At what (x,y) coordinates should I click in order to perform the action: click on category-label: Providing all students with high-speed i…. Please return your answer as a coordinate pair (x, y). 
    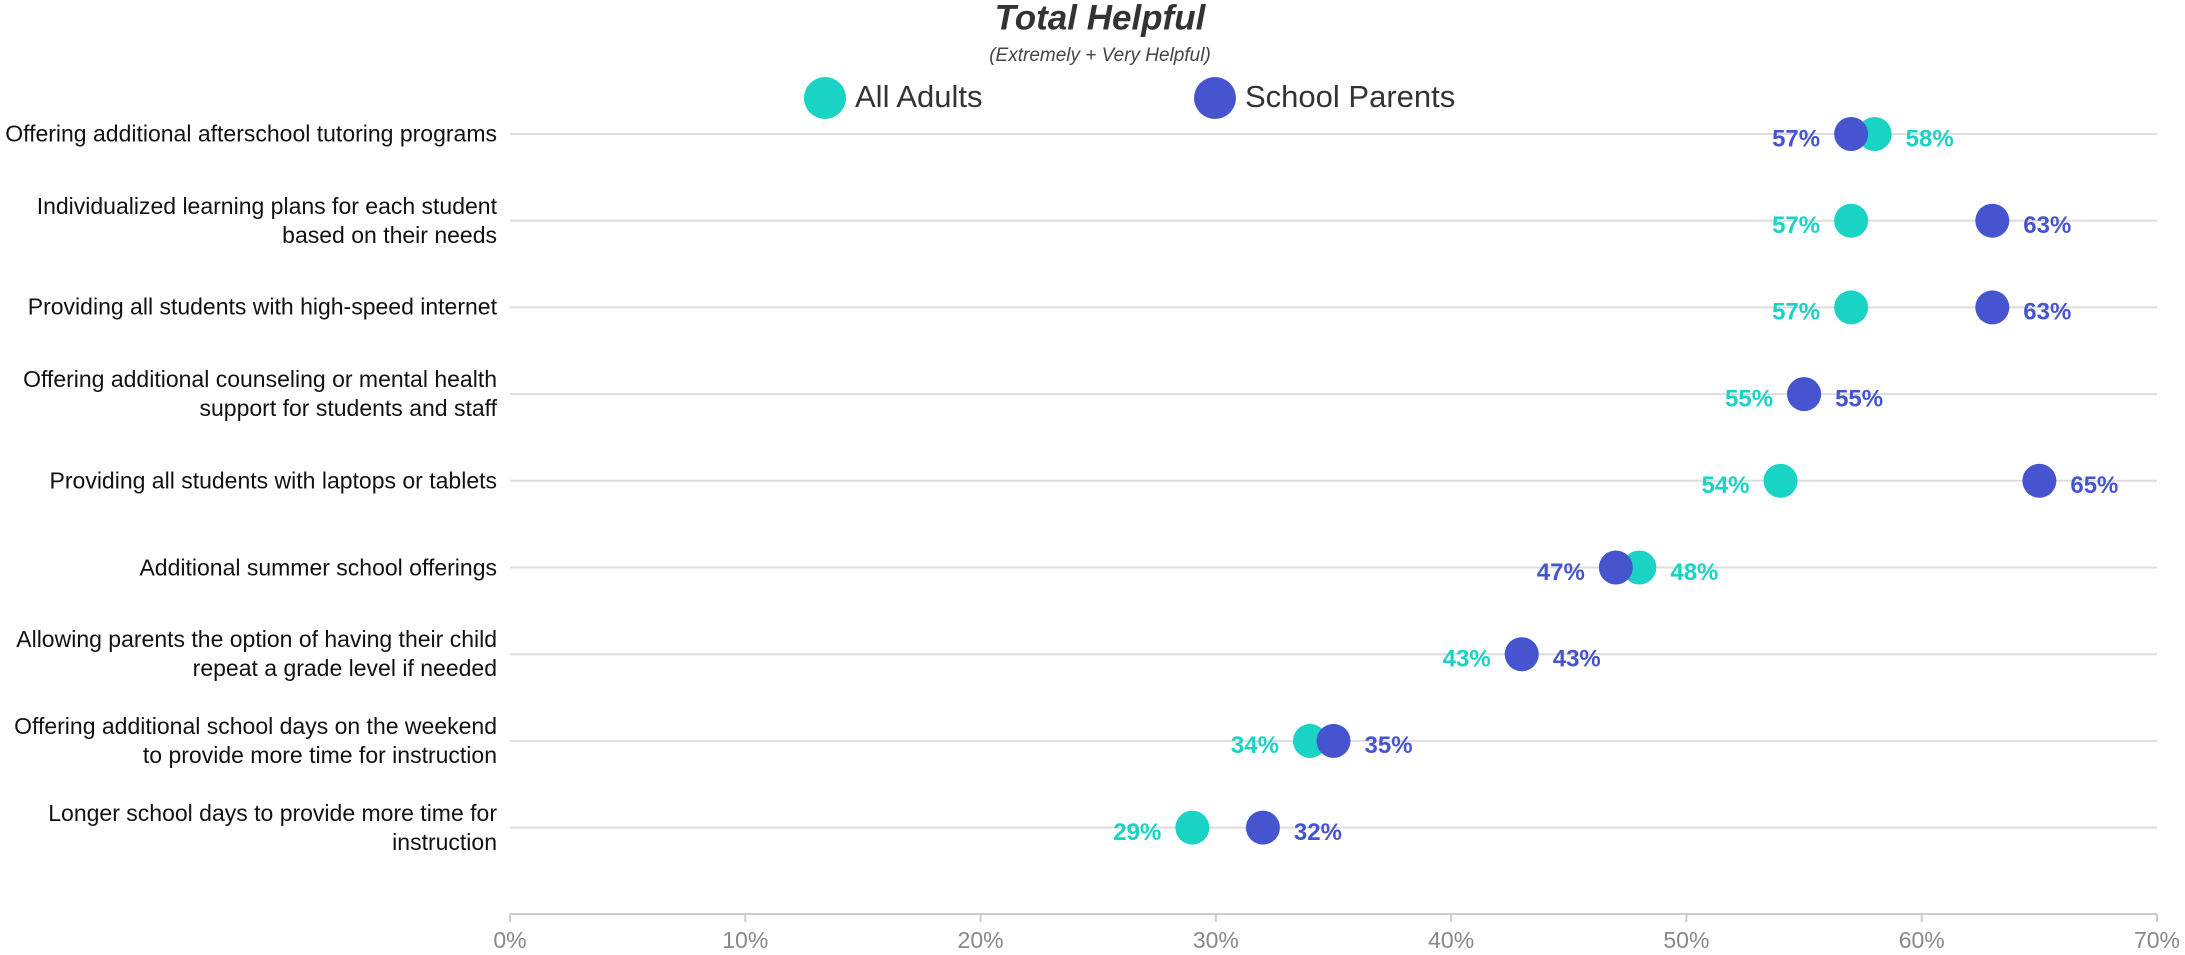
    Looking at the image, I should click on (262, 306).